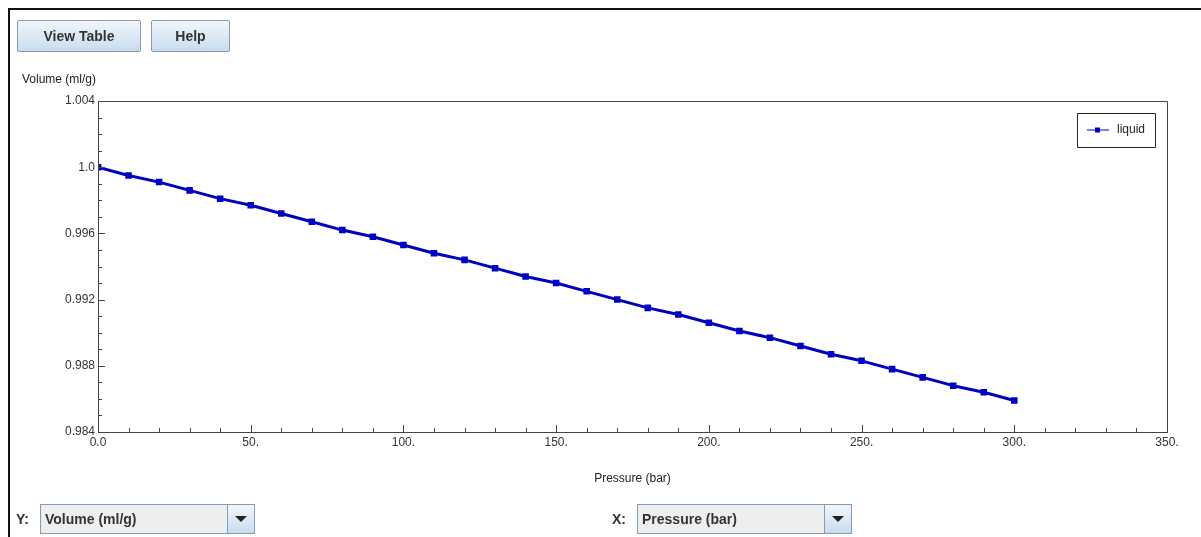 The height and width of the screenshot is (537, 1201). Describe the element at coordinates (80, 298) in the screenshot. I see `y-tick-label: 0.992` at that location.